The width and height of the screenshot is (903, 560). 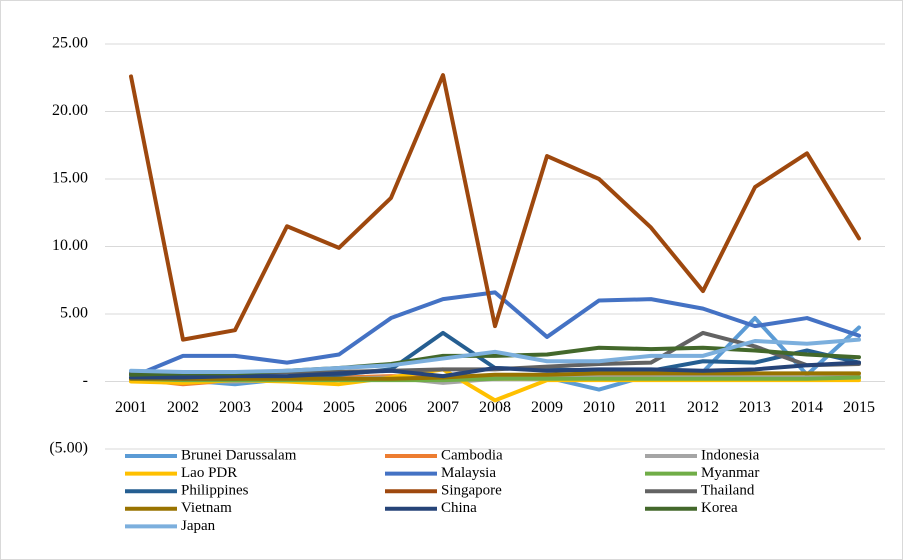 I want to click on legend-label: Vietnam, so click(x=206, y=508).